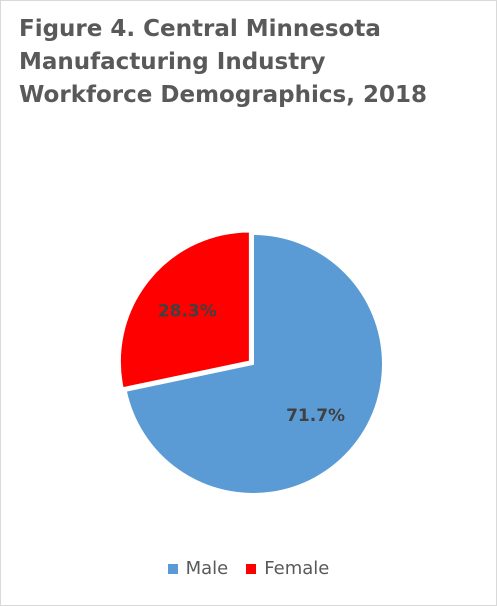 This screenshot has height=606, width=497. I want to click on legend-item-male: Male, so click(198, 568).